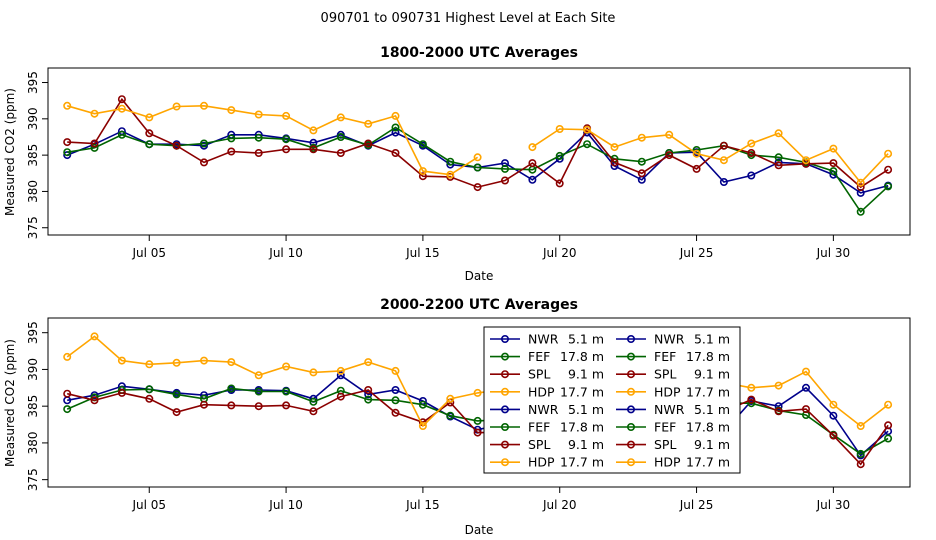 The width and height of the screenshot is (936, 540). I want to click on y-tick-label: 395, so click(33, 332).